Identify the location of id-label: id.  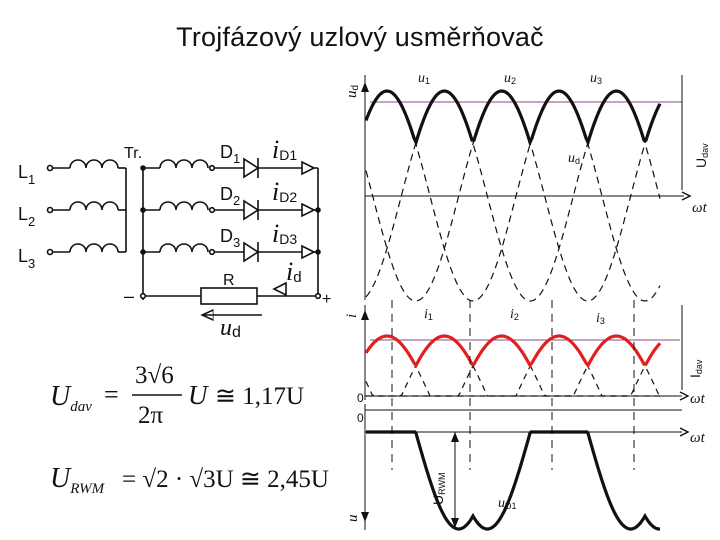
(294, 271).